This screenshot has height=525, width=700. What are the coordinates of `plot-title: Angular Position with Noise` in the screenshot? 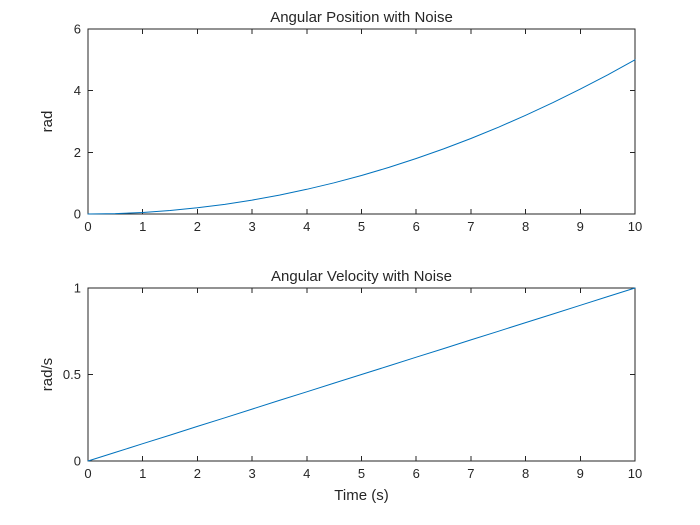 It's located at (361, 17).